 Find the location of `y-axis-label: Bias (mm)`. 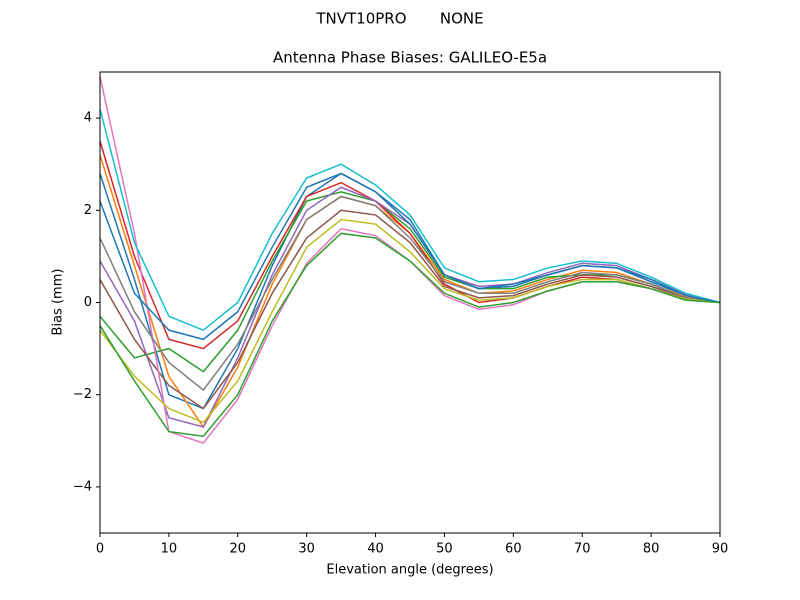

y-axis-label: Bias (mm) is located at coordinates (58, 302).